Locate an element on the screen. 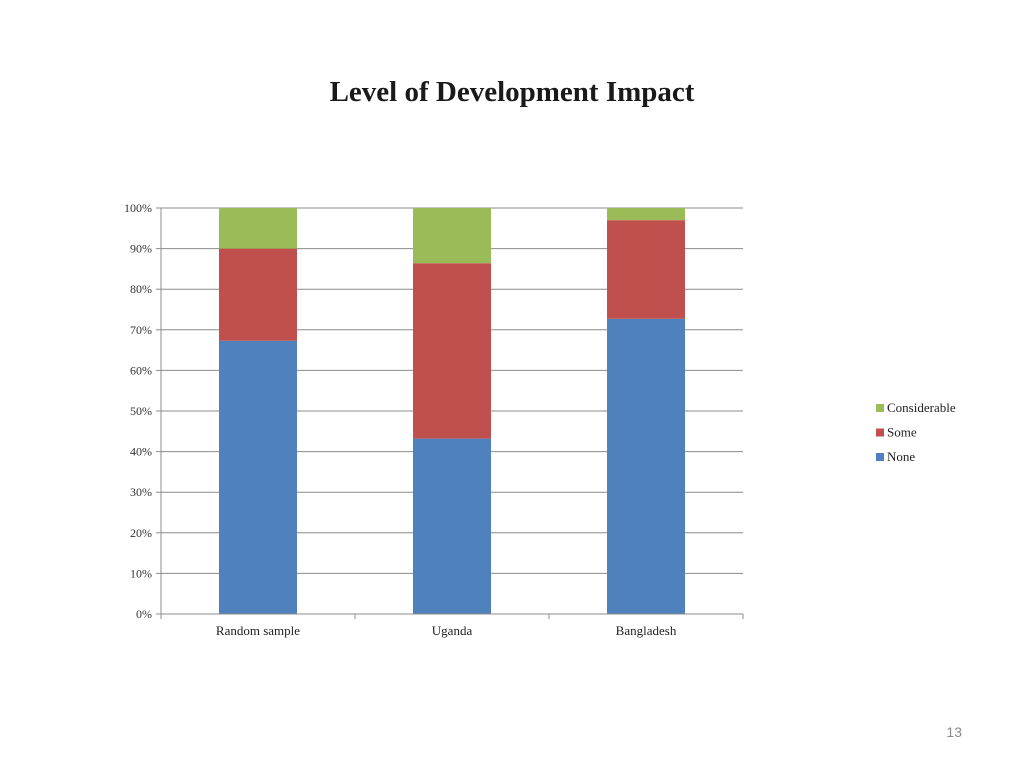 Image resolution: width=1024 pixels, height=768 pixels. legend-swatch-considerable is located at coordinates (880, 408).